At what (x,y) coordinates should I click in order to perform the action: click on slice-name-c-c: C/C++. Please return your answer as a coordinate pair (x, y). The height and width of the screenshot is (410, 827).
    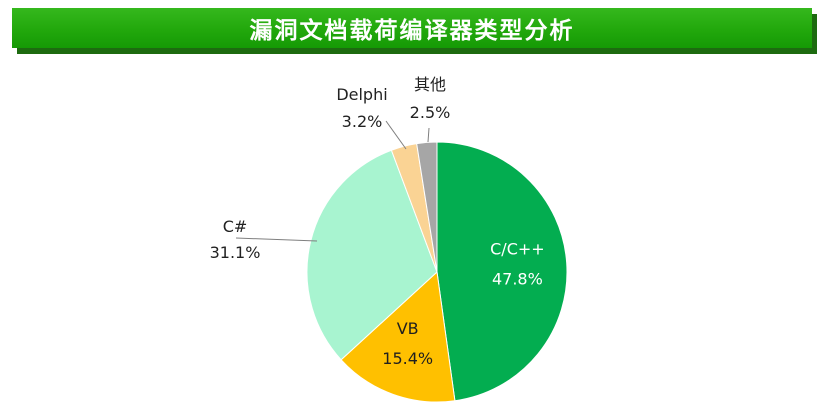
    Looking at the image, I should click on (517, 248).